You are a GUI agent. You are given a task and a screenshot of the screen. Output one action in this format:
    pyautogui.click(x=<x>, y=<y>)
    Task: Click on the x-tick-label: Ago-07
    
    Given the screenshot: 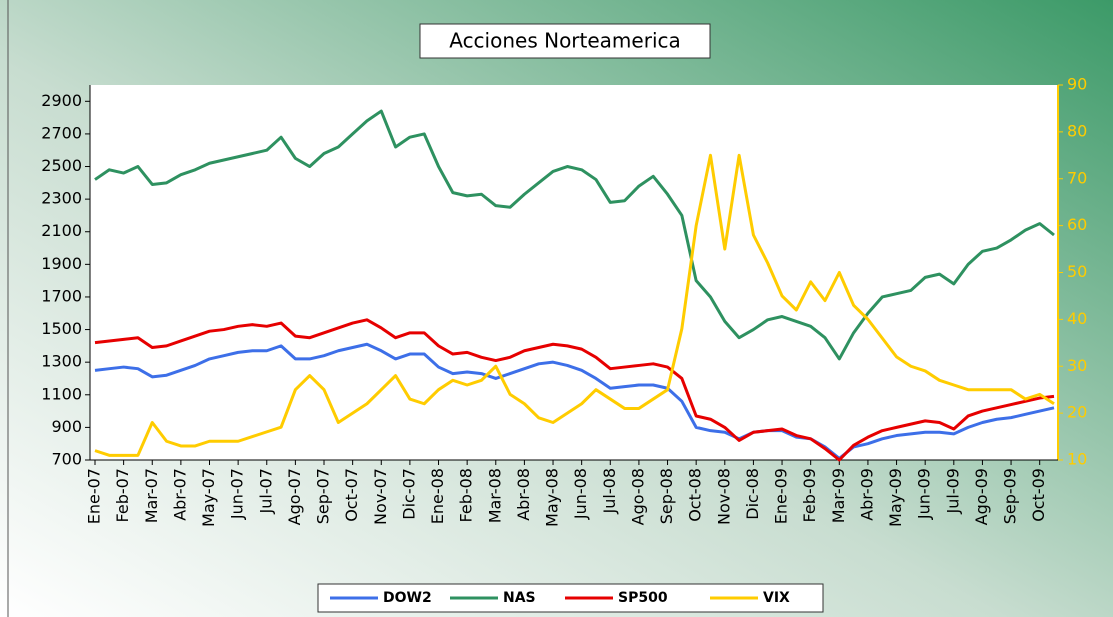 What is the action you would take?
    pyautogui.click(x=294, y=496)
    